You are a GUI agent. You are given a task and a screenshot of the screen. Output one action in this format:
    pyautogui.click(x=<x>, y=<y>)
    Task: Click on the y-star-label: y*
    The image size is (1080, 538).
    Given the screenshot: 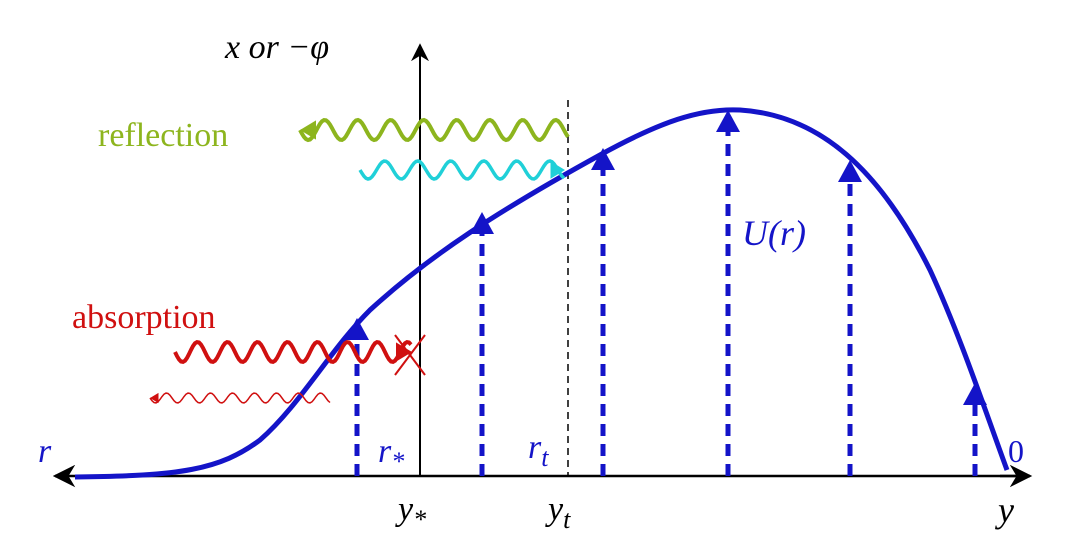 What is the action you would take?
    pyautogui.click(x=410, y=512)
    